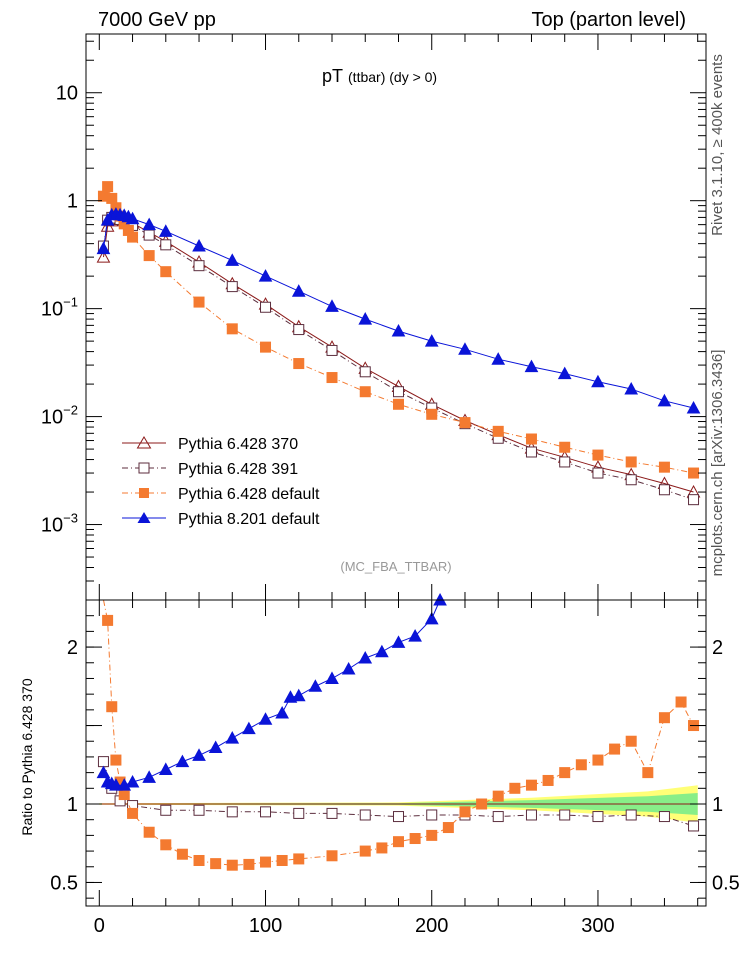 The image size is (746, 972). What do you see at coordinates (210, 444) in the screenshot?
I see `legend-entry-p6-370: Pythia 6.428 370` at bounding box center [210, 444].